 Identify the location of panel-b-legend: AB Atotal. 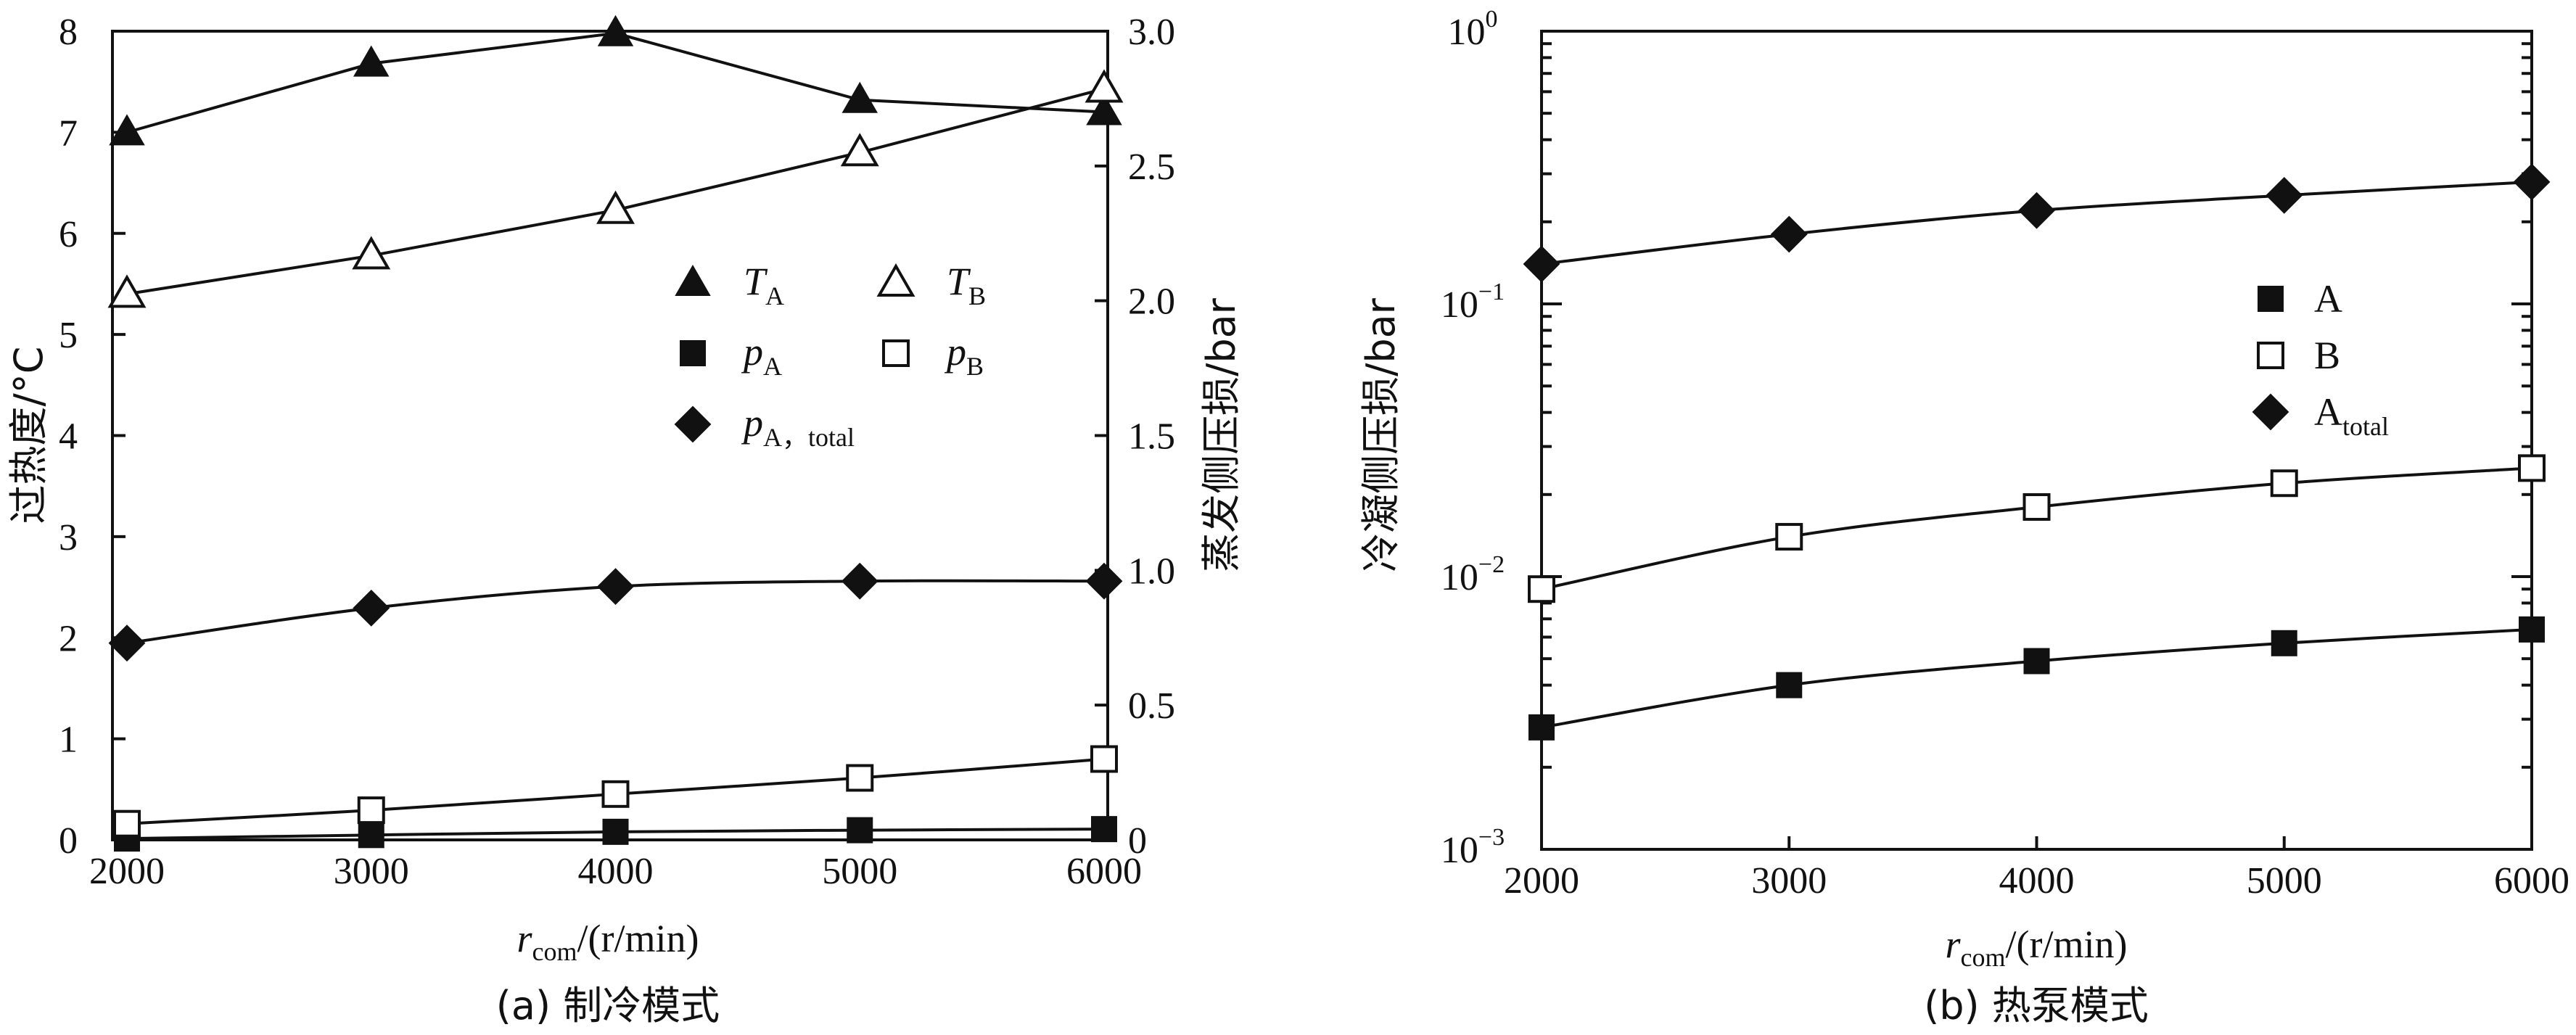
(2320, 359).